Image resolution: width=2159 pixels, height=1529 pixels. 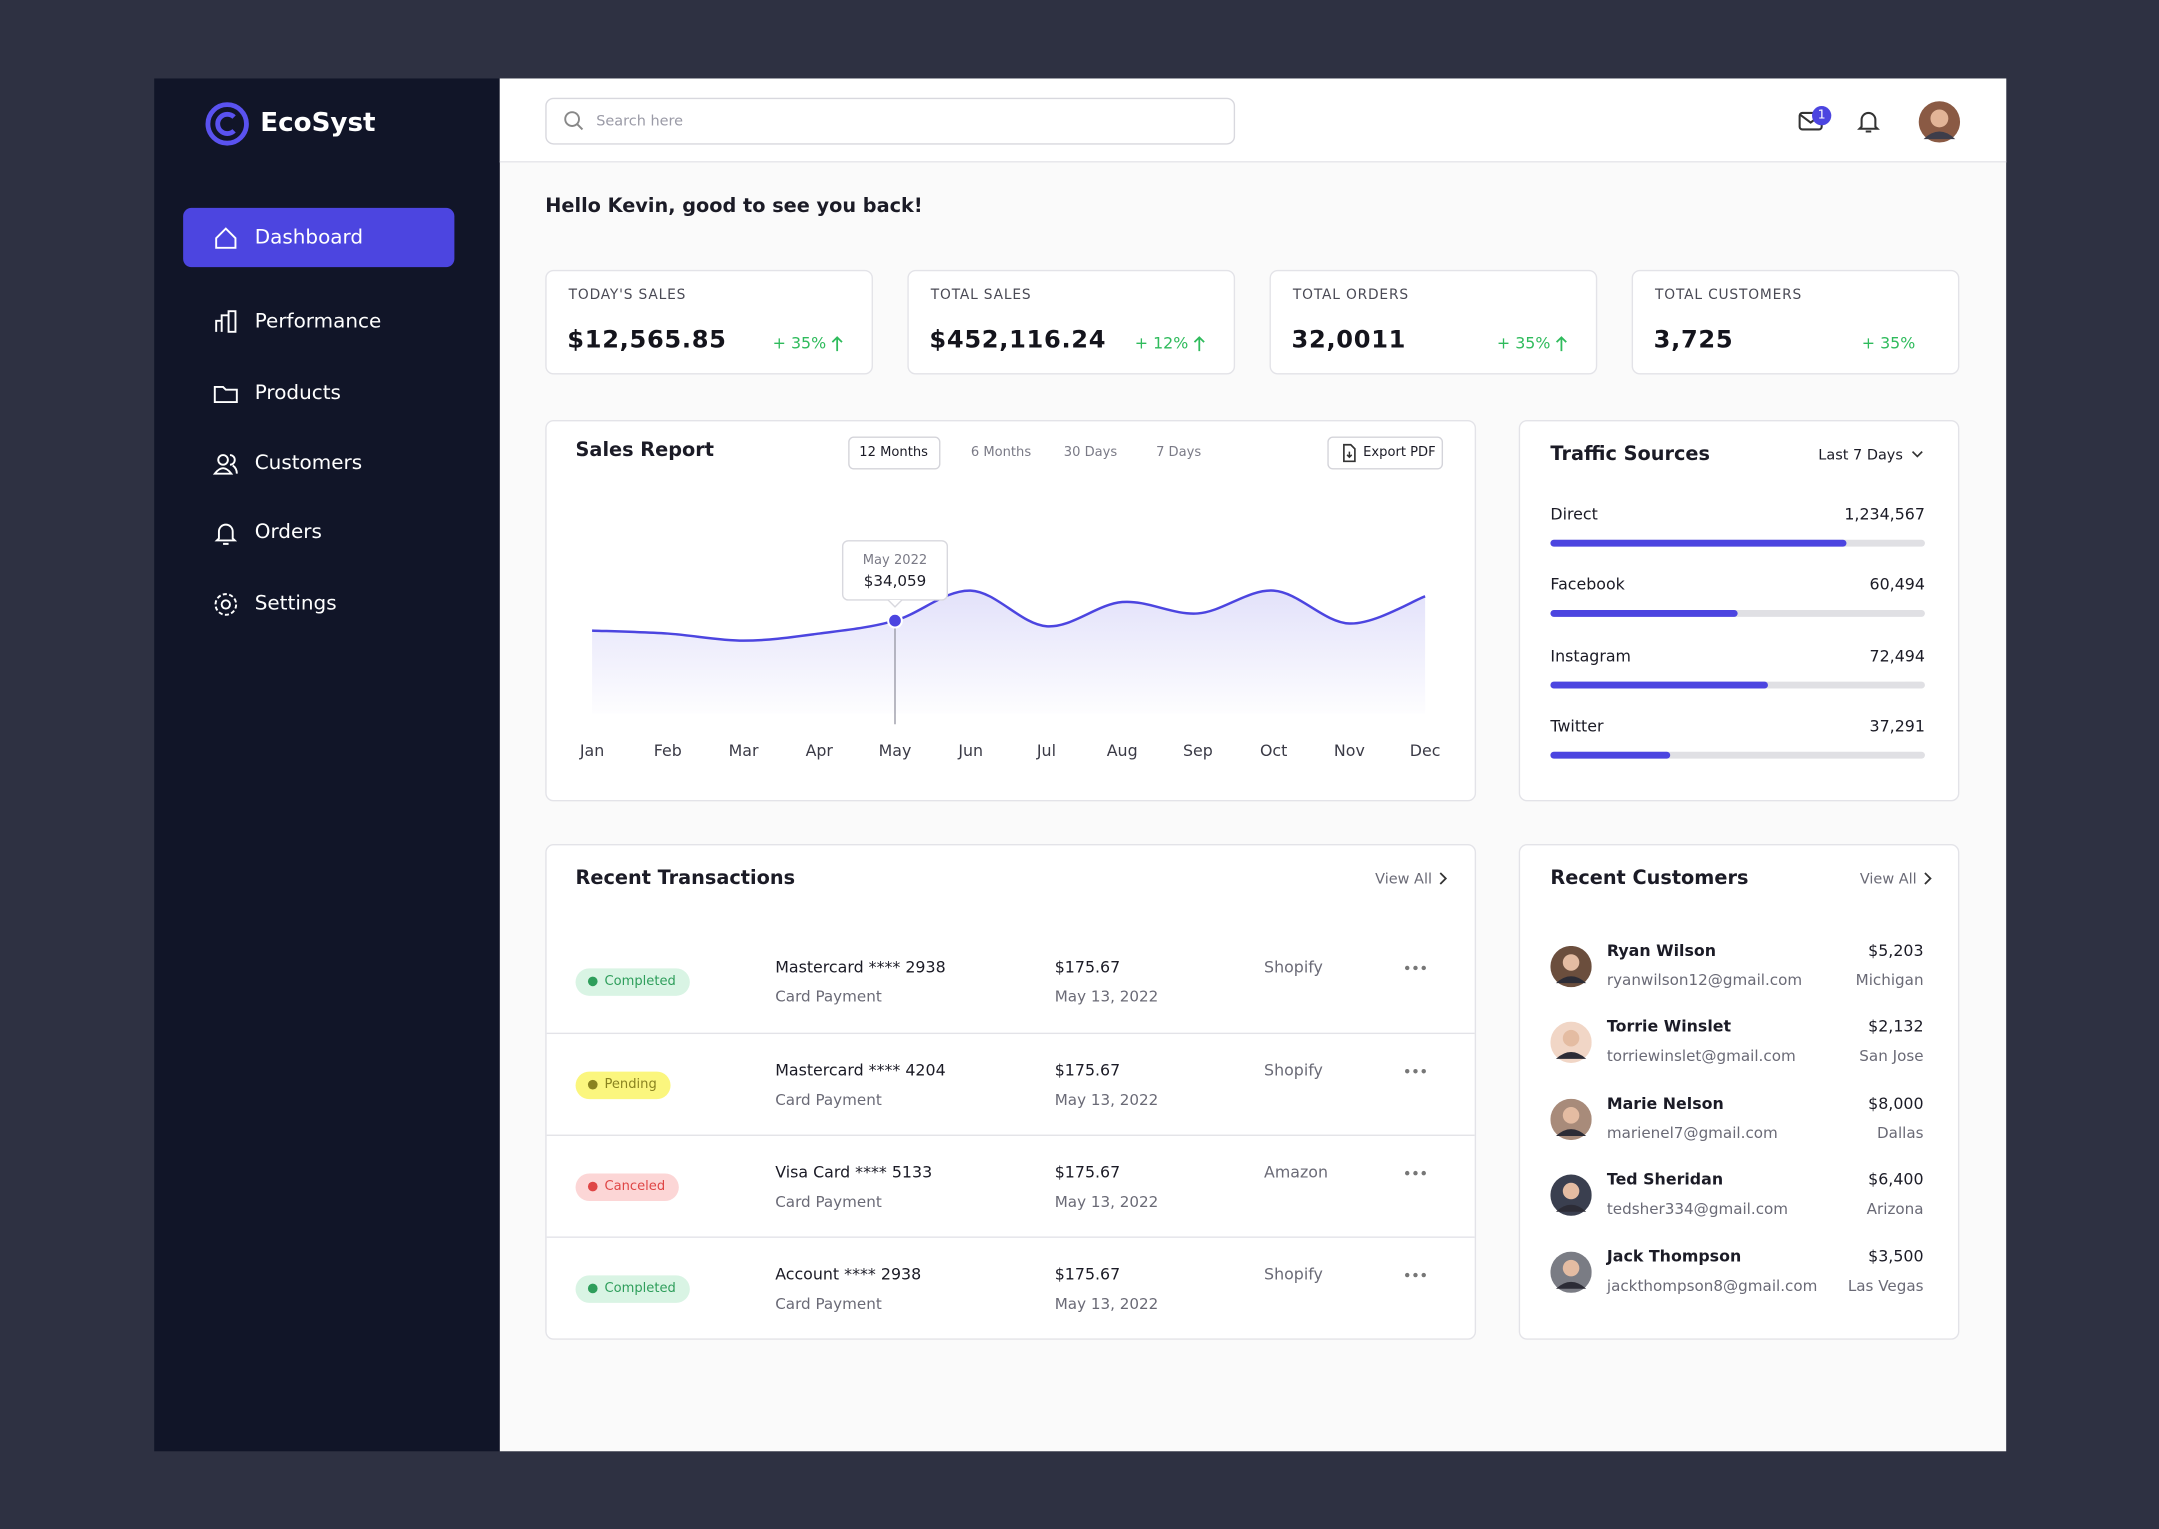 What do you see at coordinates (1011, 1092) in the screenshot?
I see `transactions-panel` at bounding box center [1011, 1092].